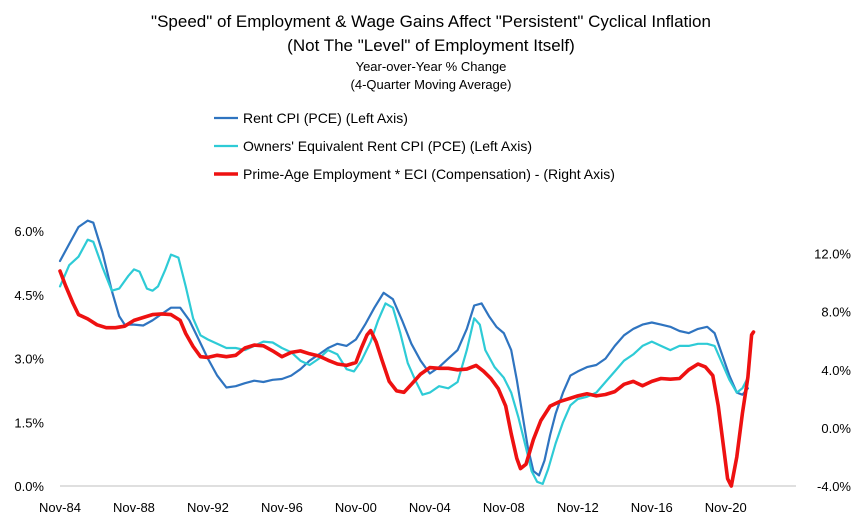 The height and width of the screenshot is (524, 863). I want to click on x-tick-label: Nov-12, so click(578, 507).